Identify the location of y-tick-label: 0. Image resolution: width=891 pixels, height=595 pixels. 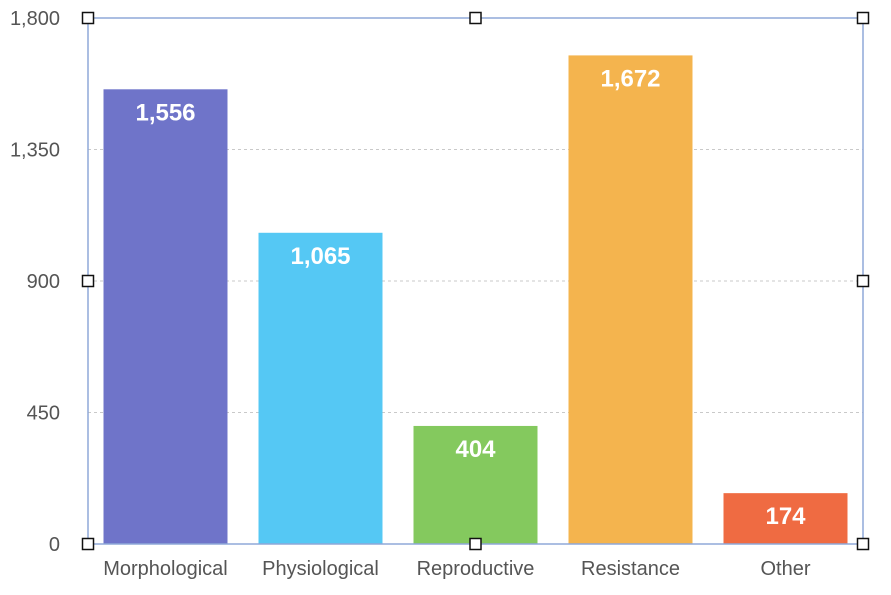
(54, 545).